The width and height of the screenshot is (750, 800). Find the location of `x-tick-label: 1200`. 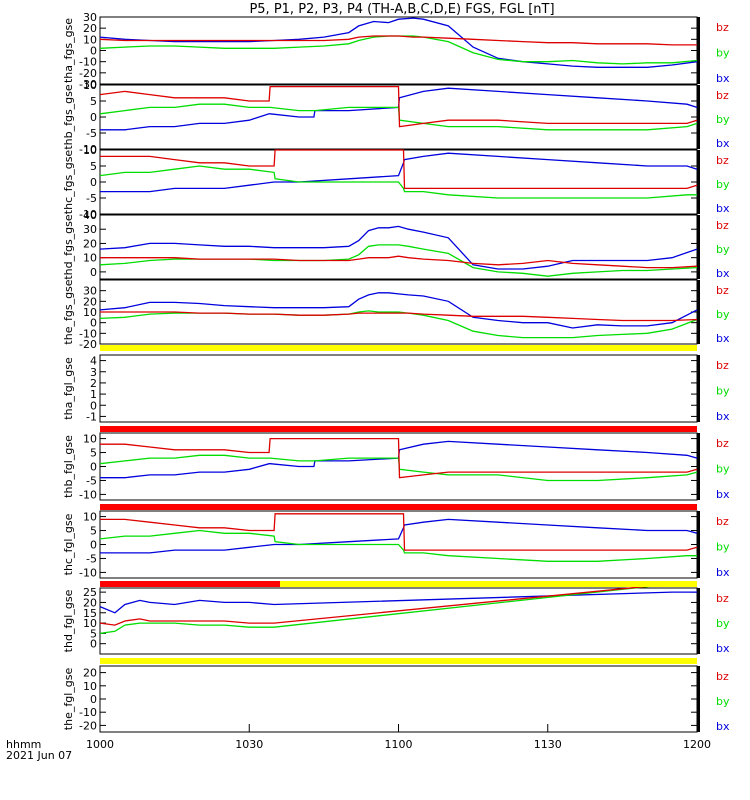

x-tick-label: 1200 is located at coordinates (697, 744).